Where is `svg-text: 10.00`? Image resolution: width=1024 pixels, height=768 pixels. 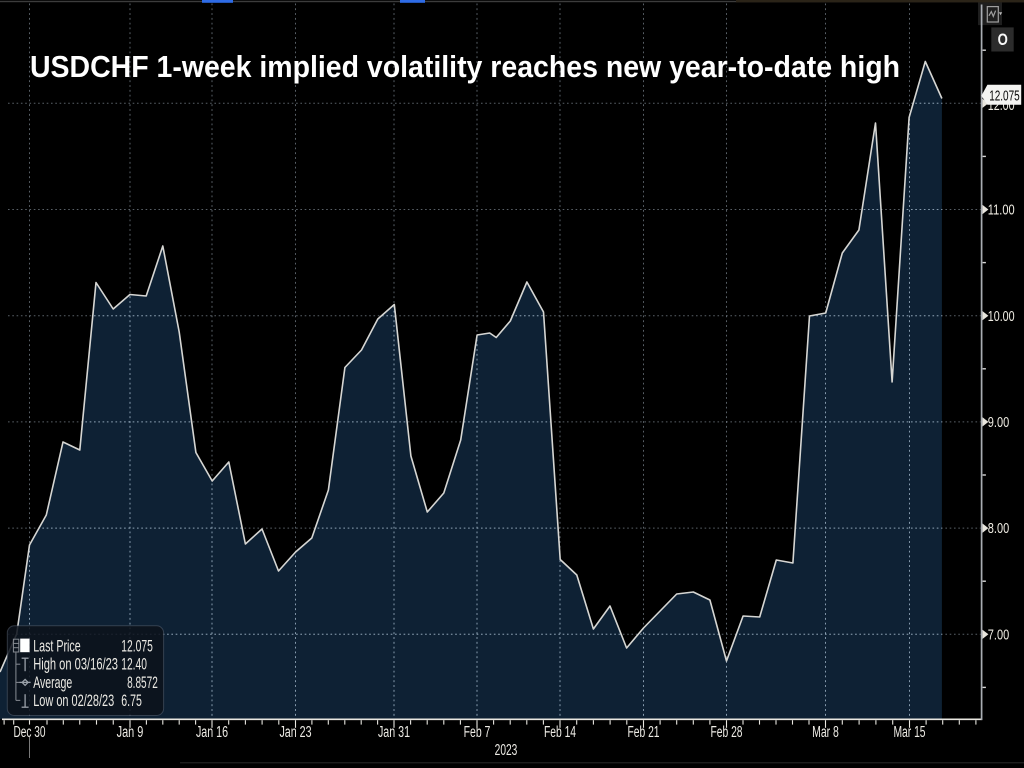
svg-text: 10.00 is located at coordinates (1001, 317).